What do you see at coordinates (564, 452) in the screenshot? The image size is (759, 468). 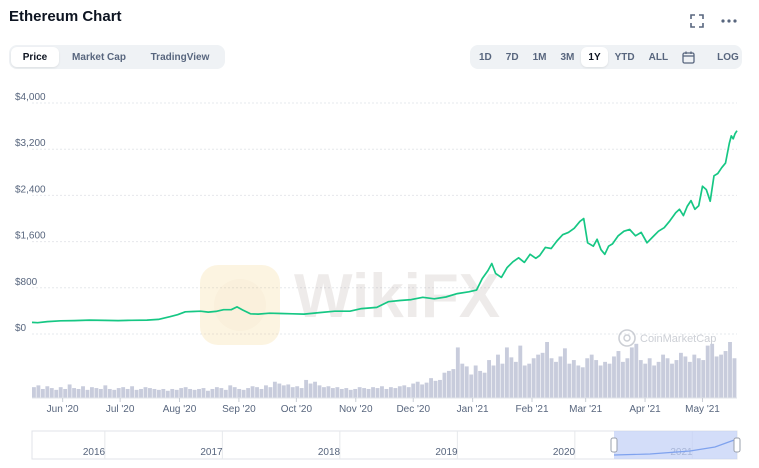 I see `navigator-year-label: 2020` at bounding box center [564, 452].